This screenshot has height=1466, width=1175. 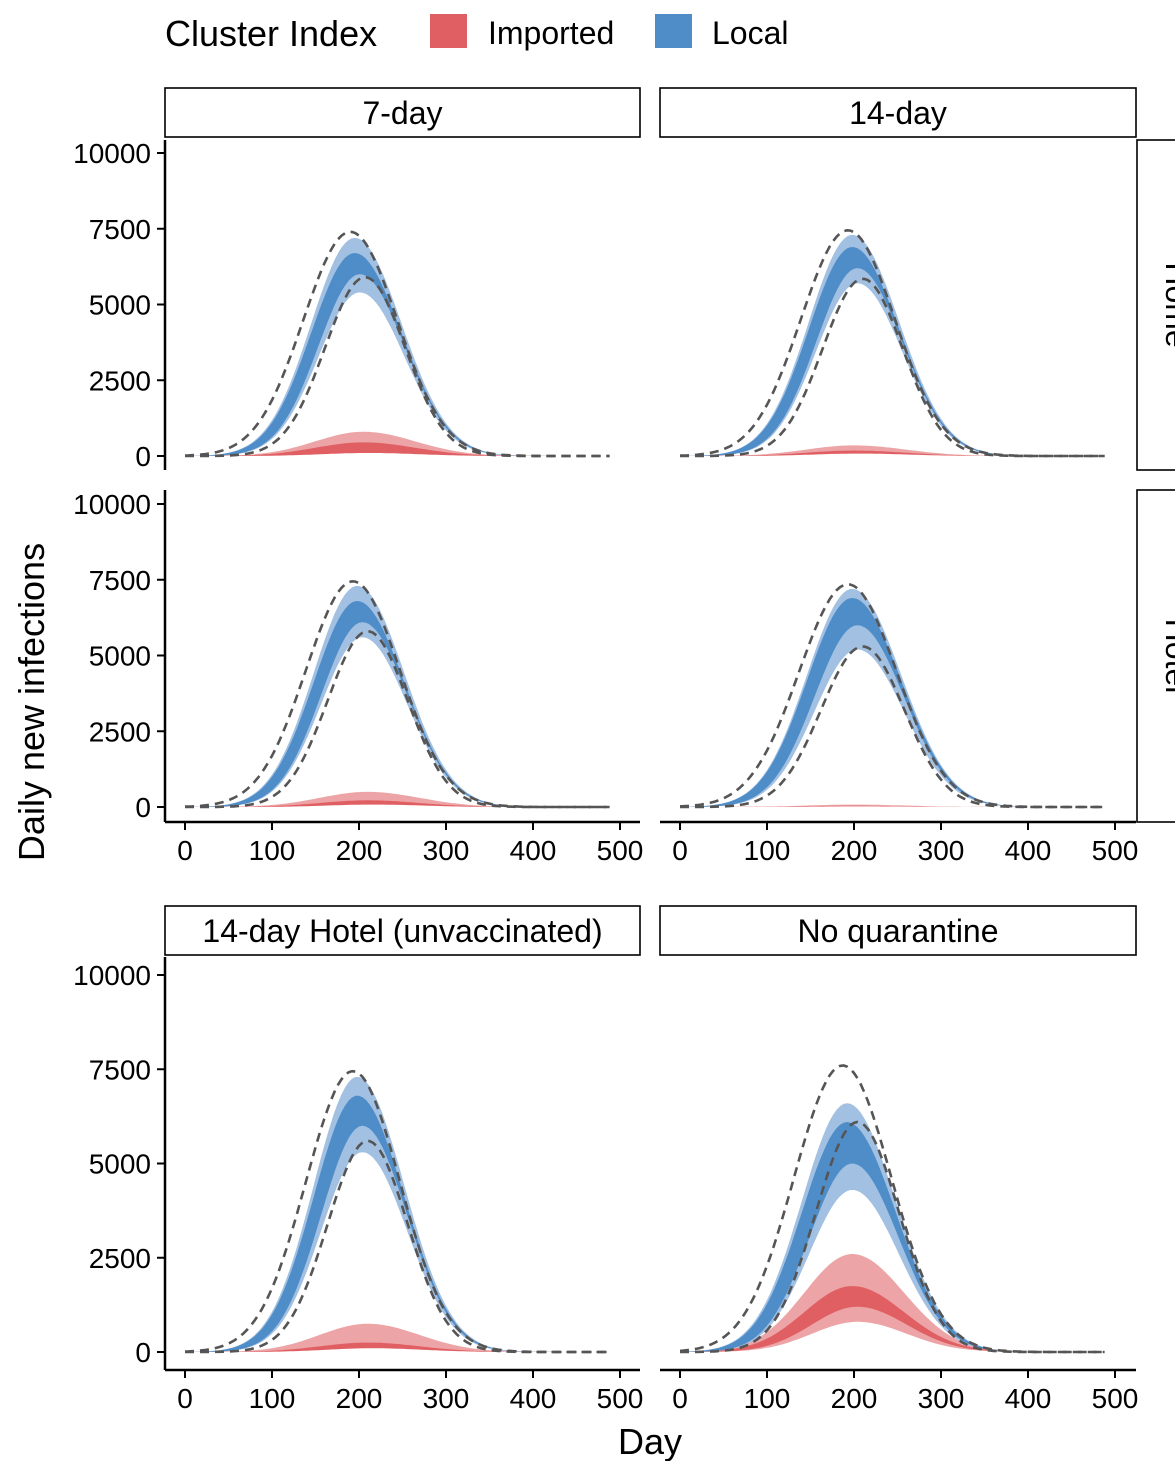 What do you see at coordinates (448, 31) in the screenshot?
I see `legend-swatch-imported` at bounding box center [448, 31].